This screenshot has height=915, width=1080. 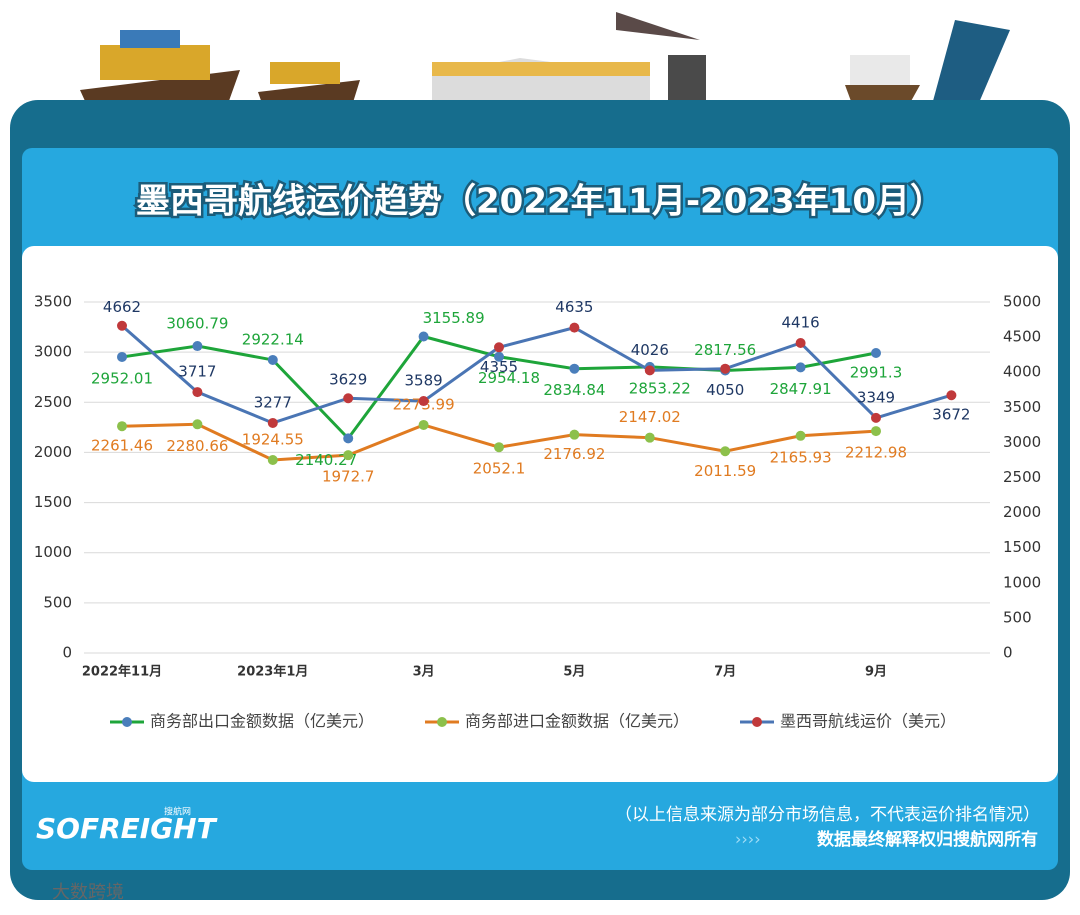 I want to click on y-tick-label: 1000, so click(x=53, y=552).